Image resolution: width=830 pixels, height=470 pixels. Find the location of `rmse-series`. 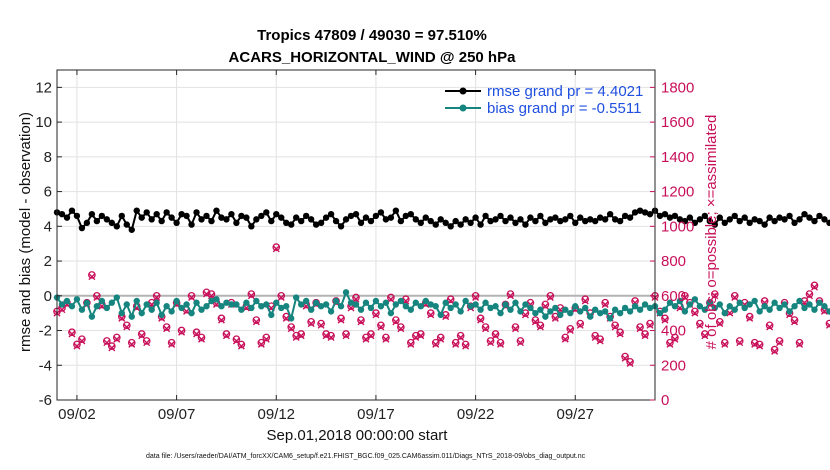

rmse-series is located at coordinates (441, 220).